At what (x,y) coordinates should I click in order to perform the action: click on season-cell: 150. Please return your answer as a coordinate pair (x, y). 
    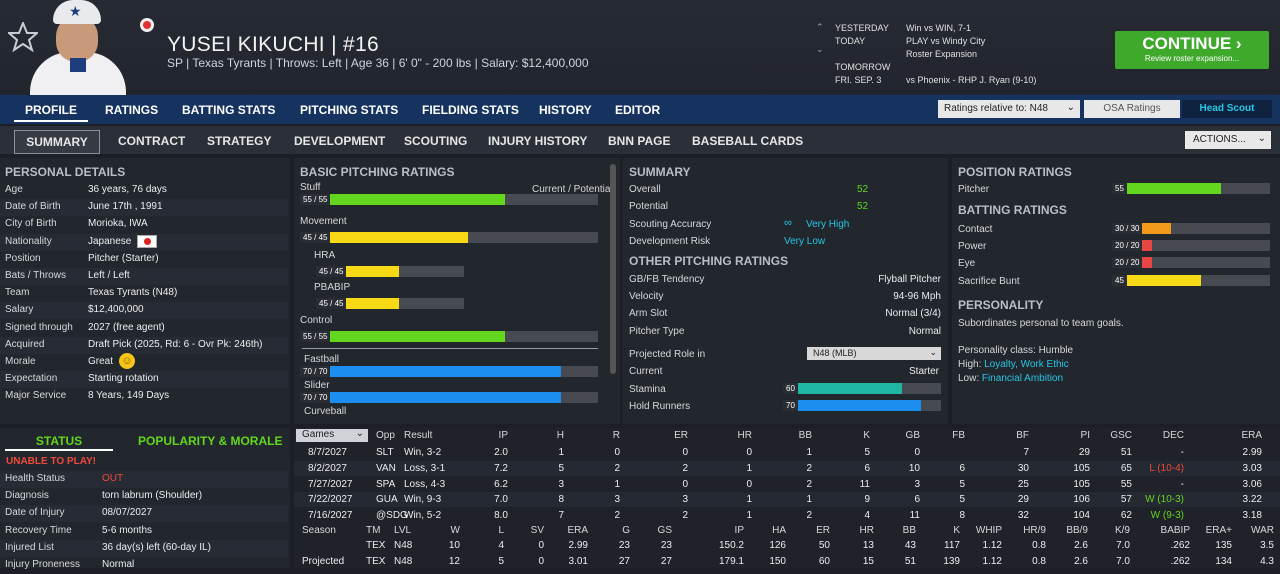
    Looking at the image, I should click on (777, 561).